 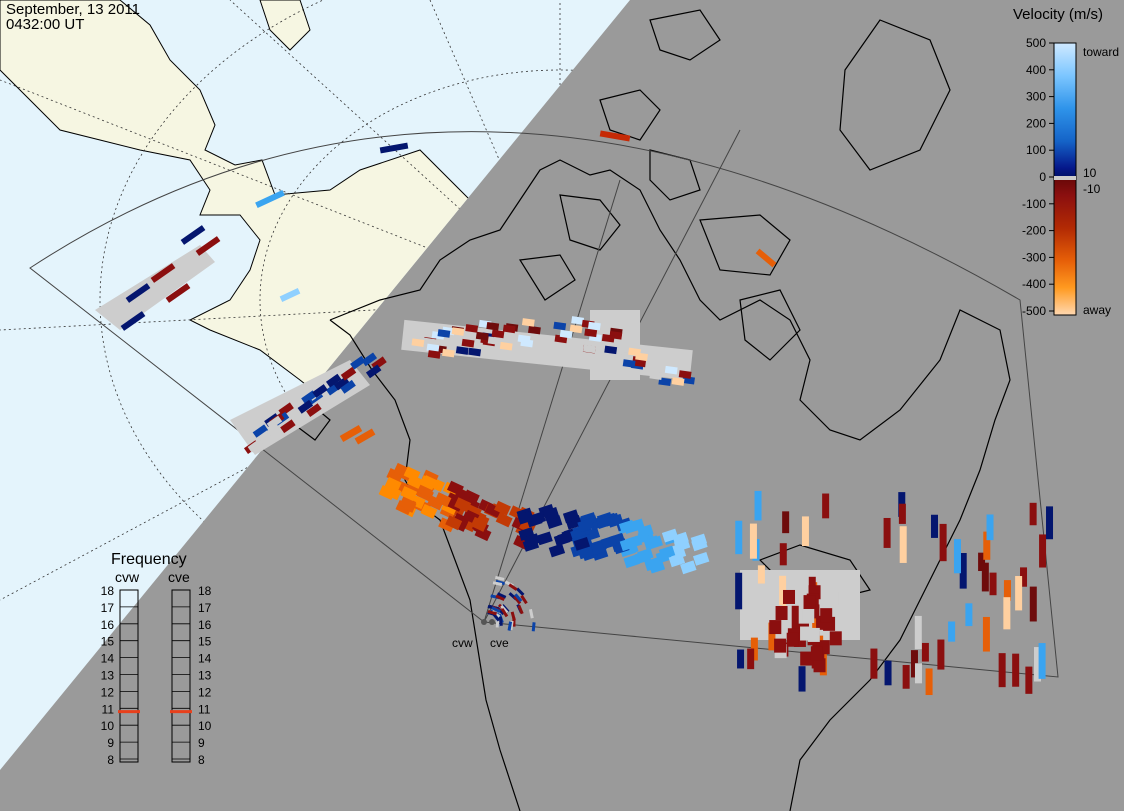 What do you see at coordinates (1034, 311) in the screenshot?
I see `colorbar-tick-label: -500` at bounding box center [1034, 311].